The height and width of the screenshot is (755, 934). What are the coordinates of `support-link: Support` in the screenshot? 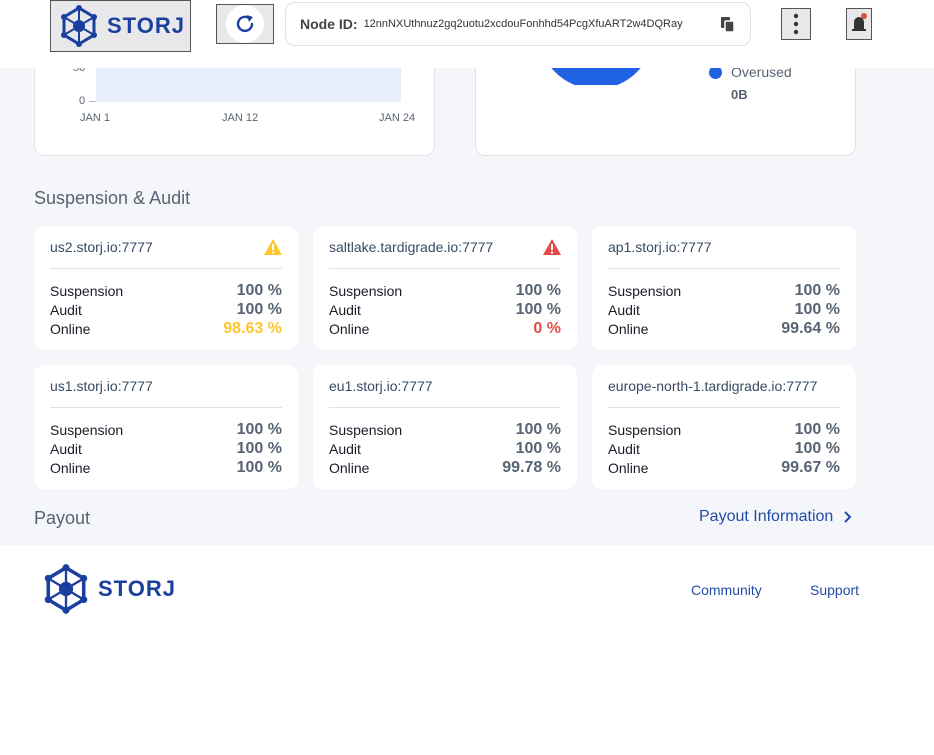 It's located at (835, 590).